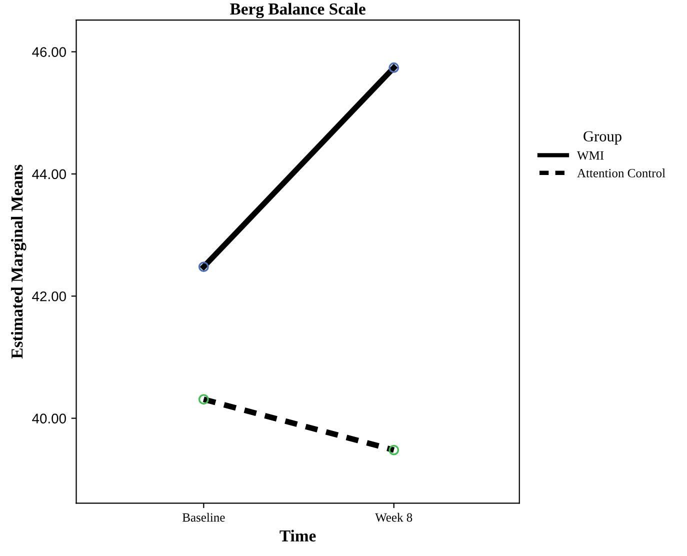  Describe the element at coordinates (49, 419) in the screenshot. I see `y-tick-label: 40.00` at that location.